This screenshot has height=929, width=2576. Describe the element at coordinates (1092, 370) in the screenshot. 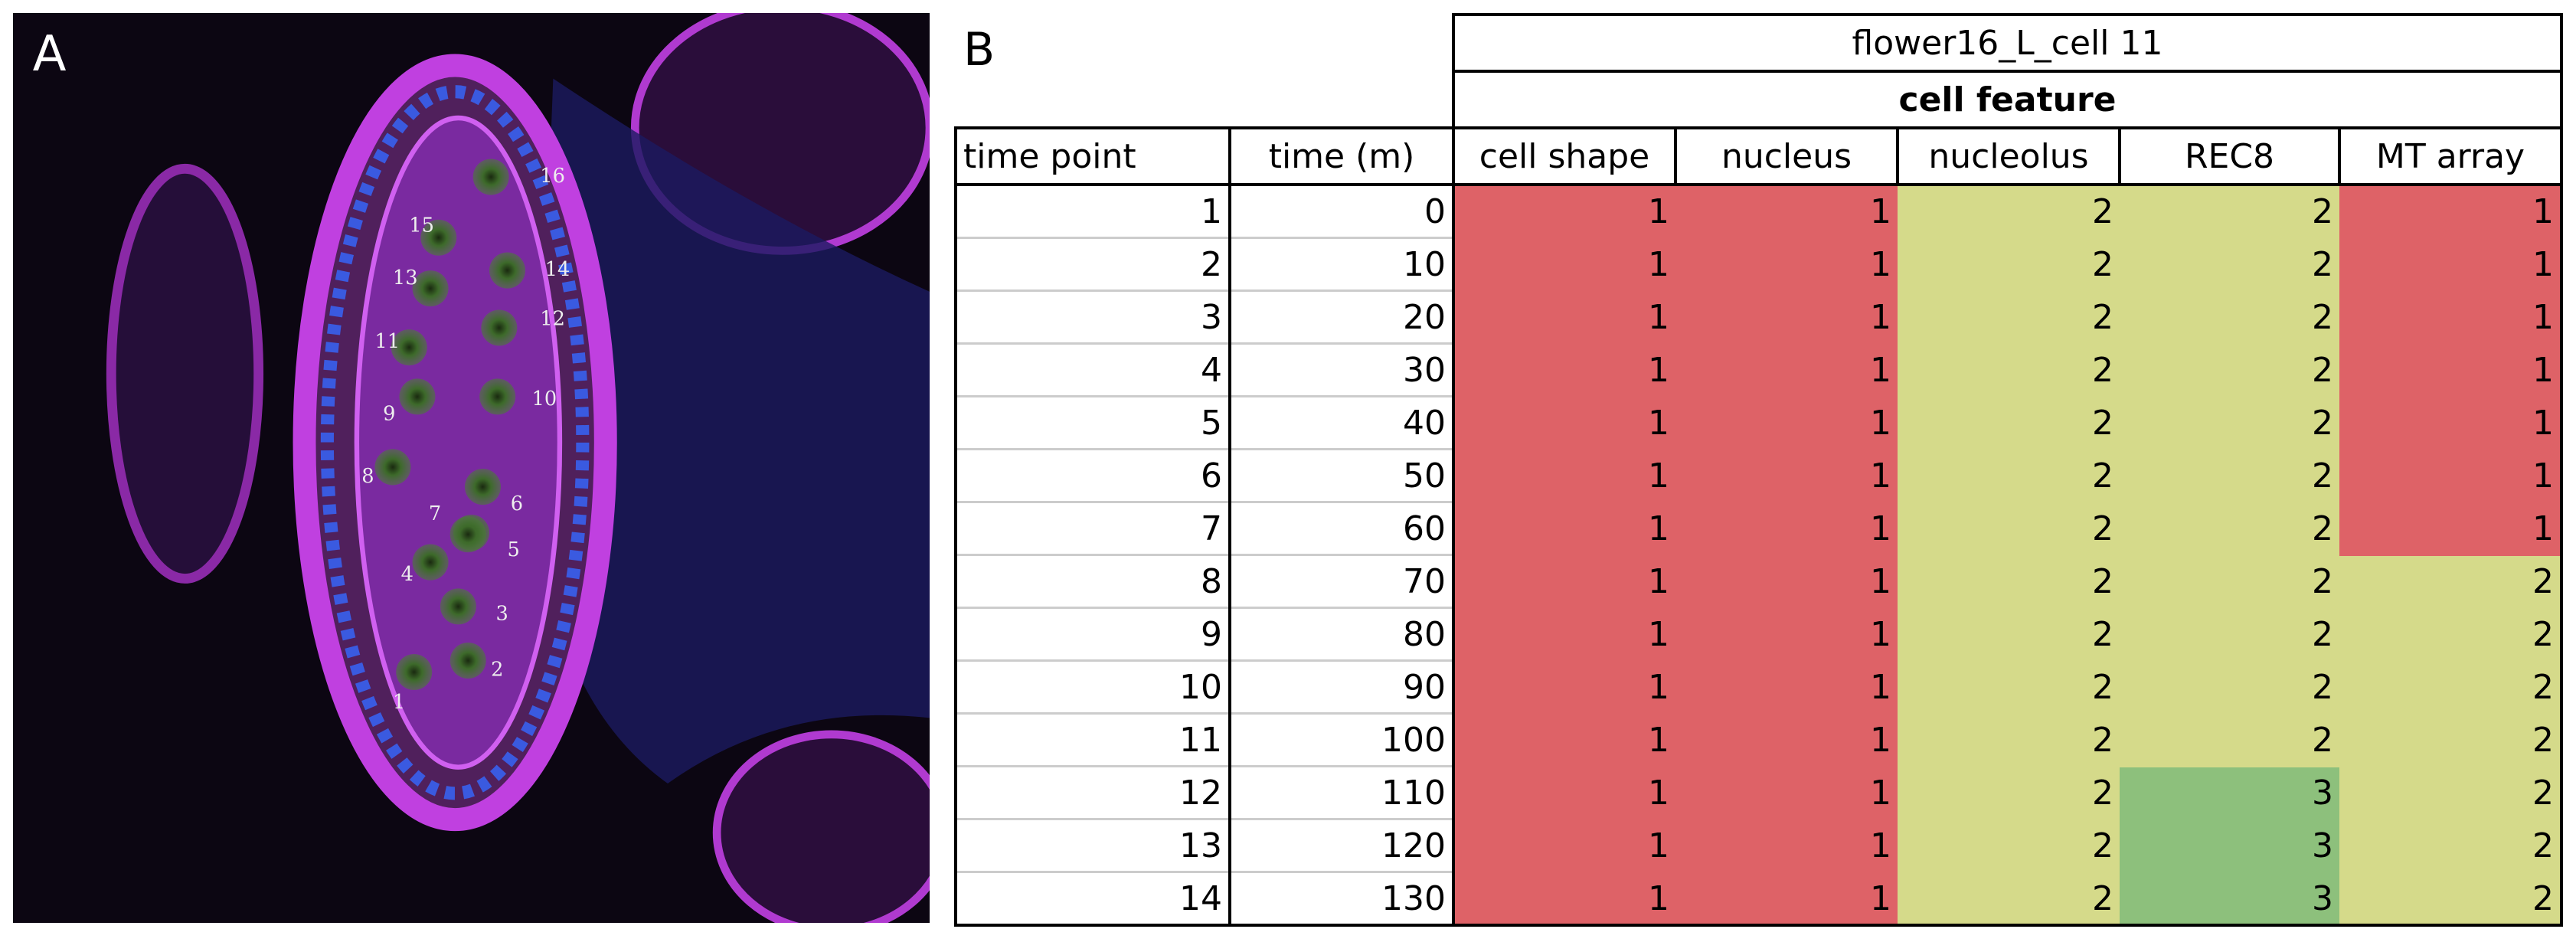

I see `index-cell: 4` at that location.